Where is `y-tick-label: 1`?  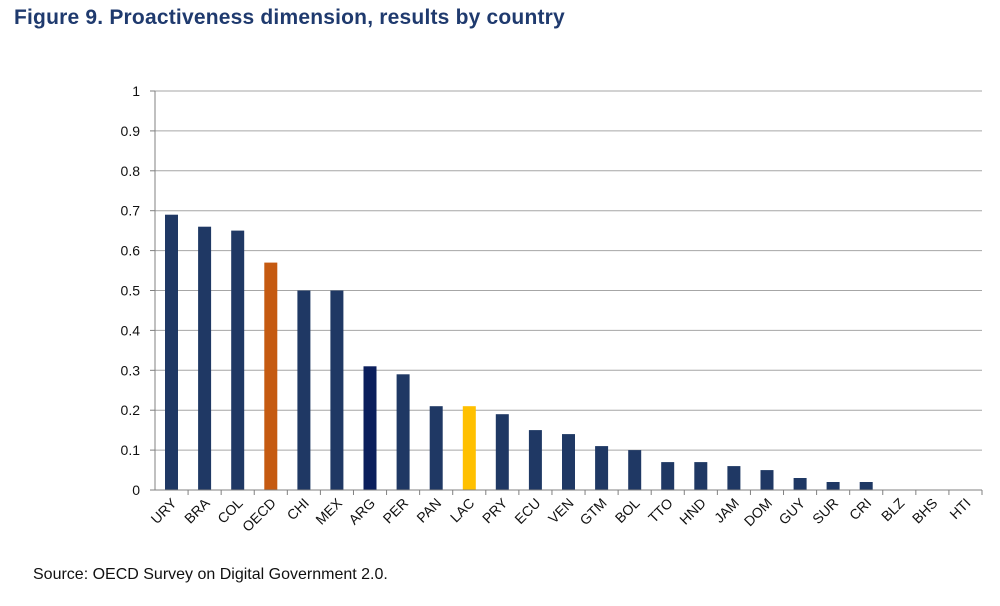 y-tick-label: 1 is located at coordinates (136, 91).